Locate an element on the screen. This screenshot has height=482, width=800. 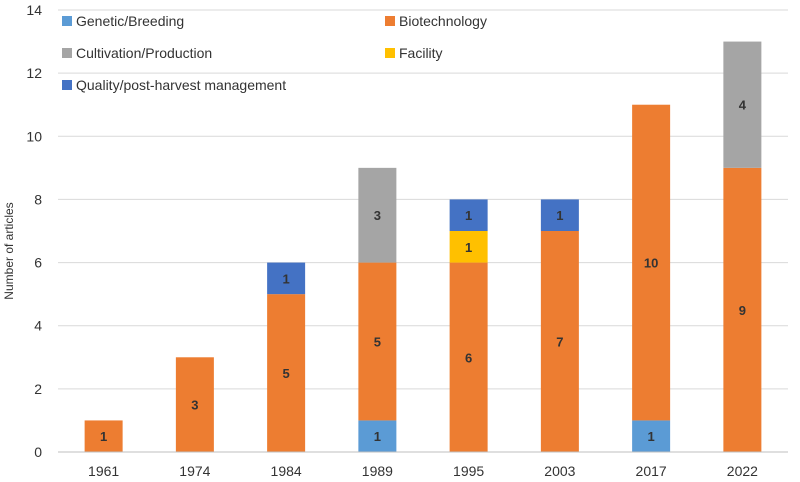
bar-quality-post-harvest-management-2003 is located at coordinates (559, 215).